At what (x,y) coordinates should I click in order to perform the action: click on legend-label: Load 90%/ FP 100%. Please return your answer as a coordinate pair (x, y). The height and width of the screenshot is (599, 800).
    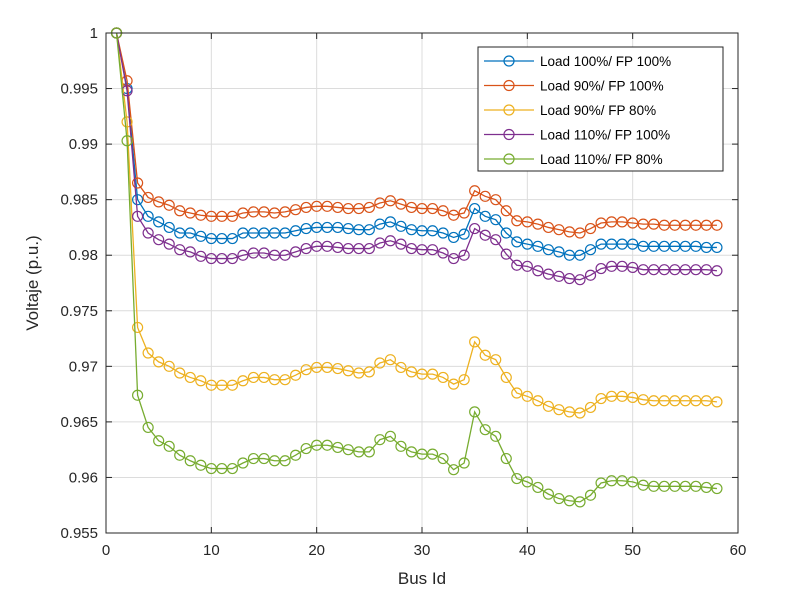
    Looking at the image, I should click on (602, 86).